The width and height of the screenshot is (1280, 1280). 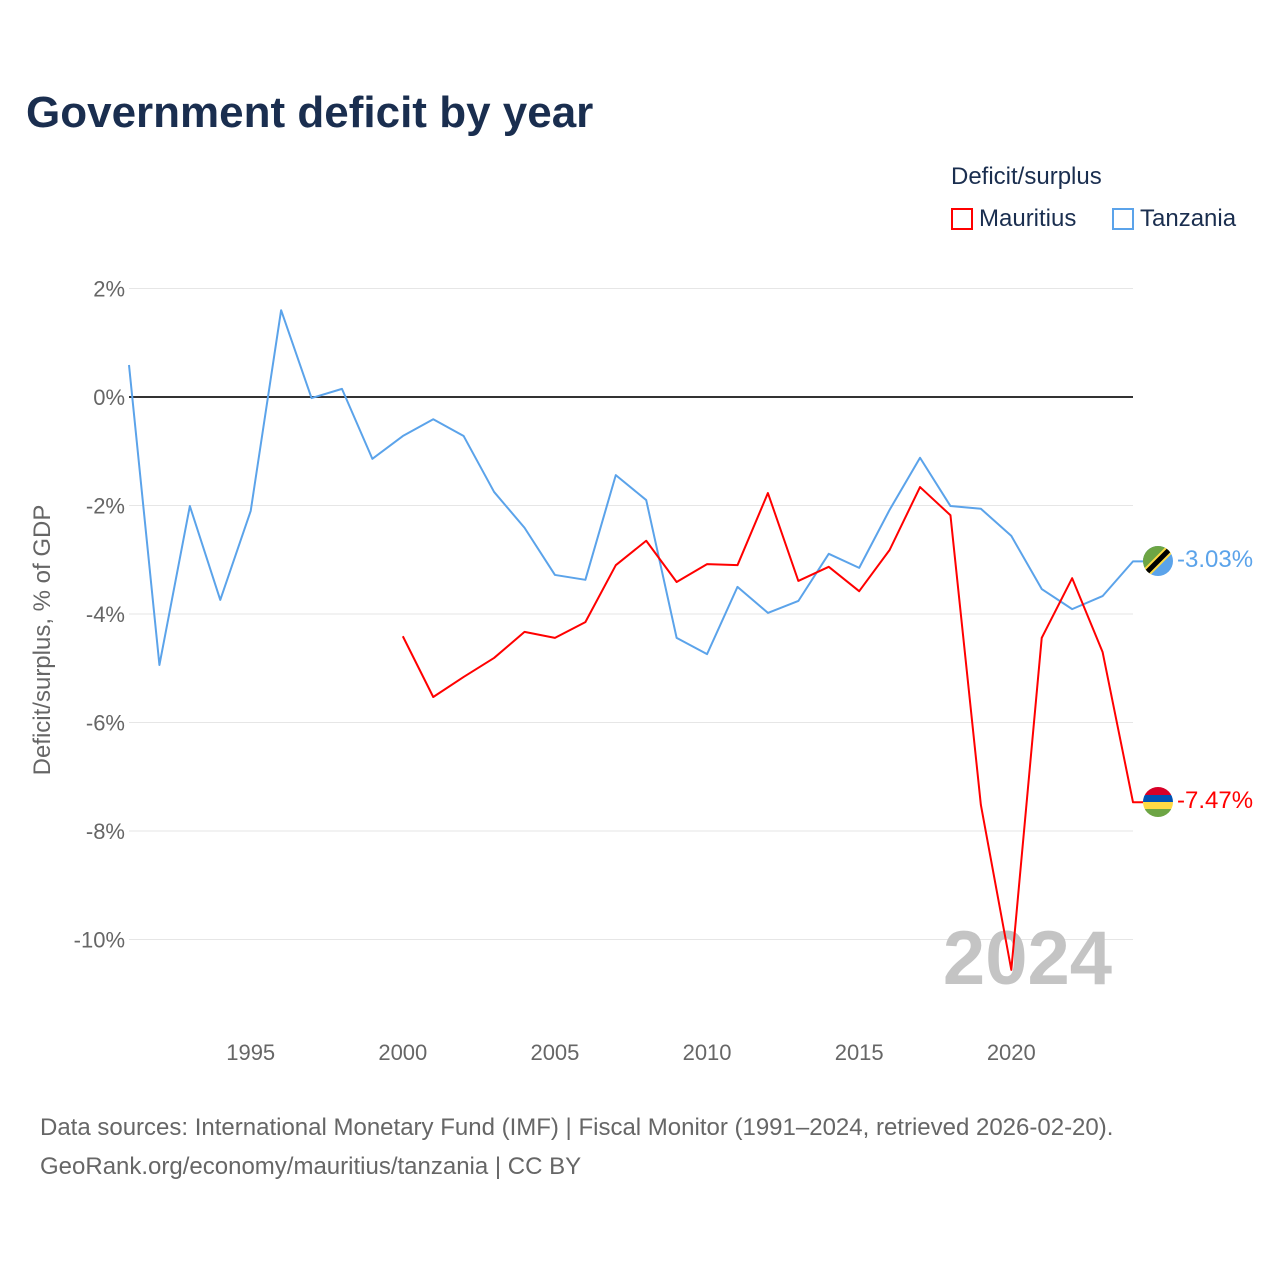 What do you see at coordinates (1188, 218) in the screenshot?
I see `legend-label: Tanzania` at bounding box center [1188, 218].